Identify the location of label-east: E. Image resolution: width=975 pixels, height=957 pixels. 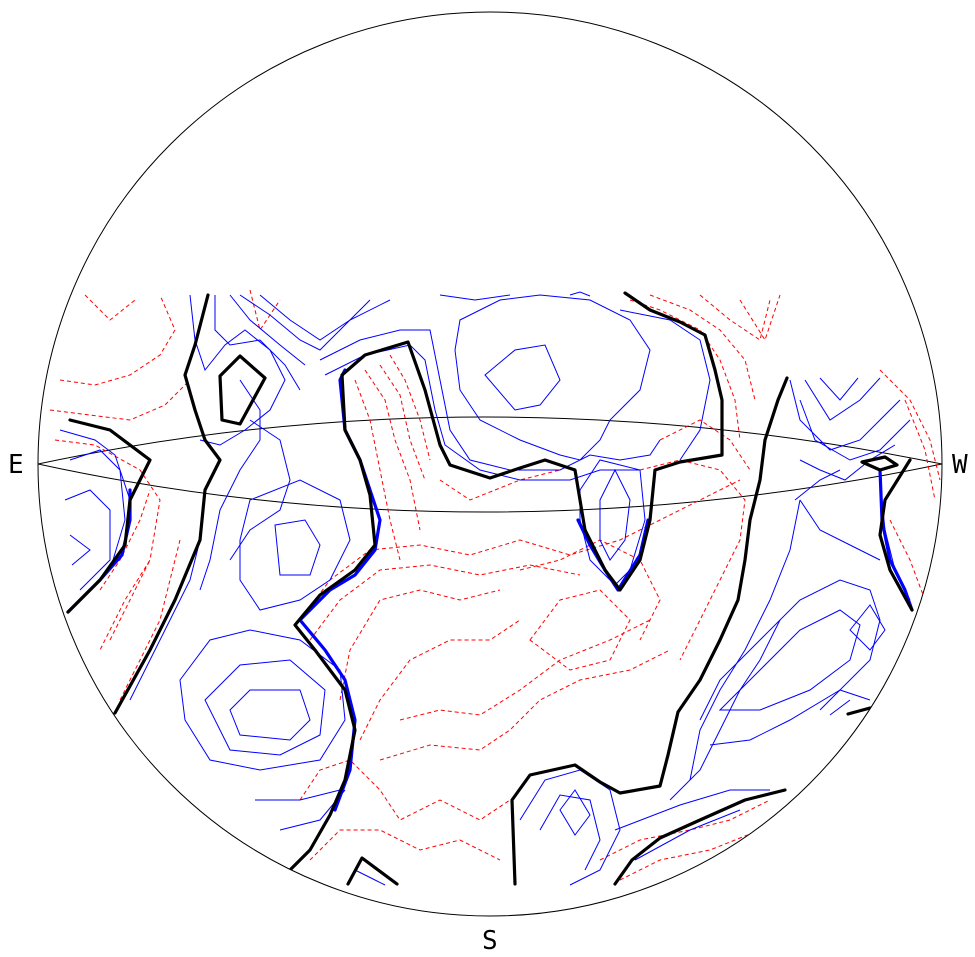
(16, 465).